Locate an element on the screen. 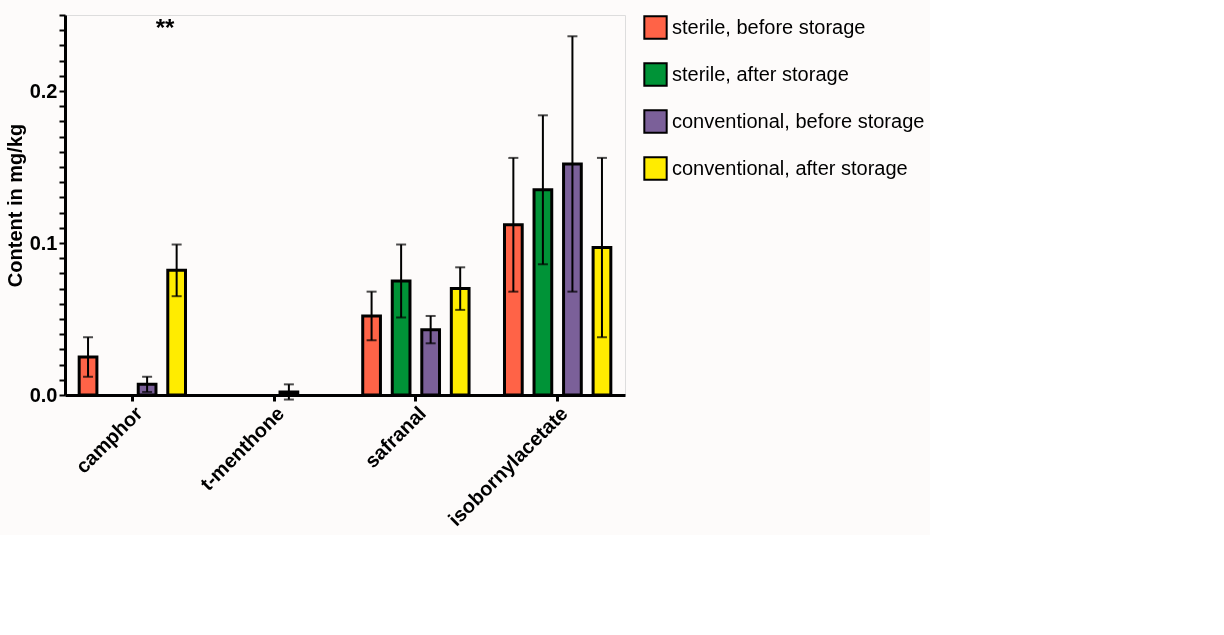 This screenshot has width=1224, height=635. legend-label: sterile, before storage is located at coordinates (769, 26).